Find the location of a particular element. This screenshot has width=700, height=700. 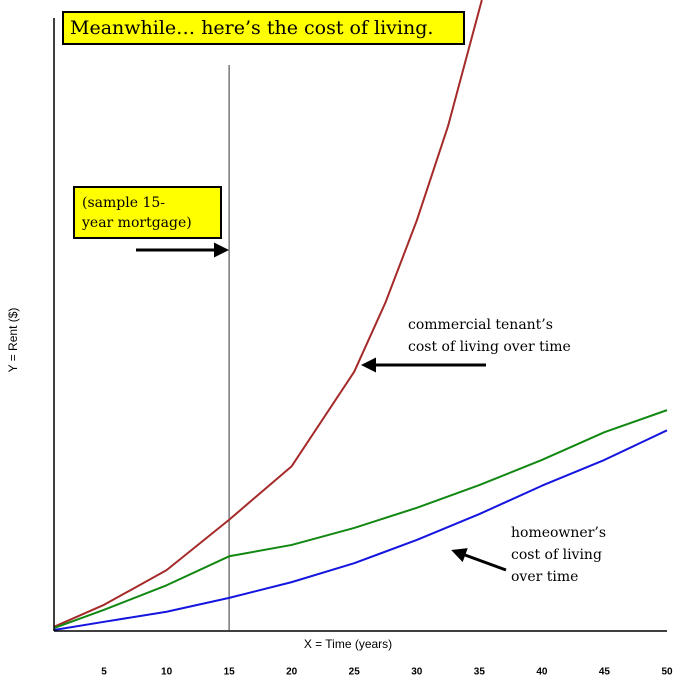

x-tick-label: 25 is located at coordinates (355, 672).